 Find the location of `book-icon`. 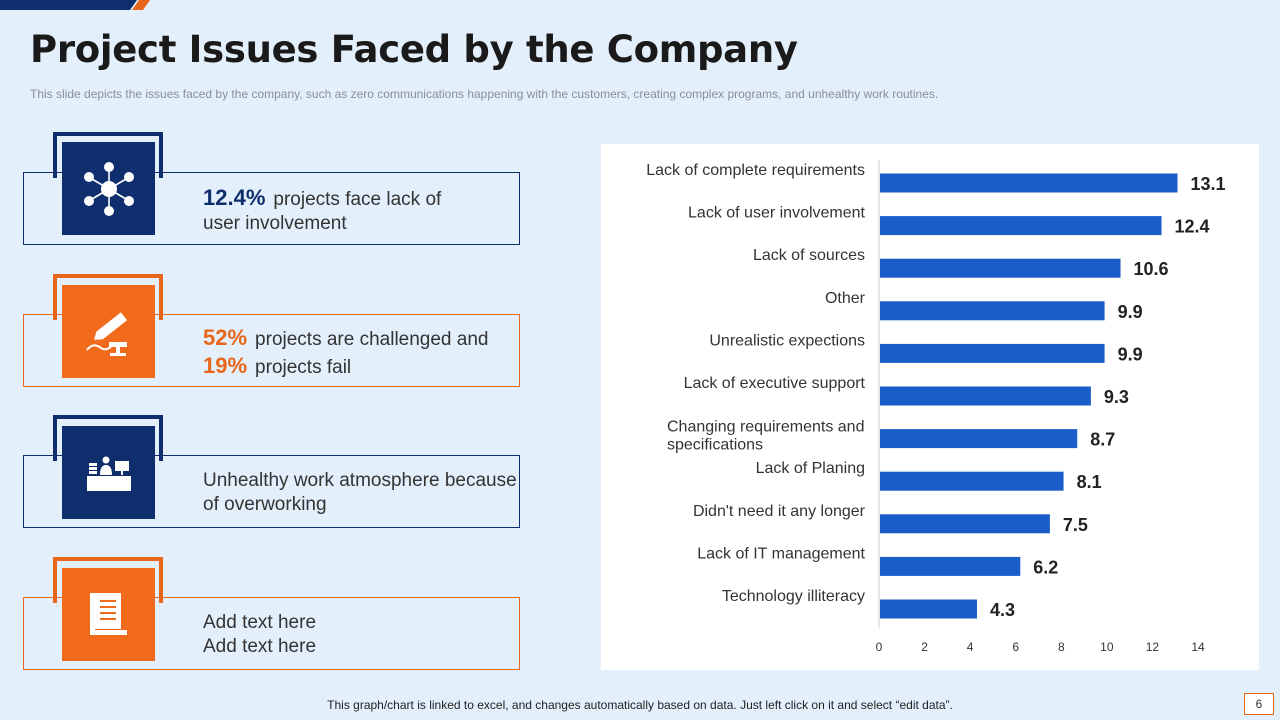

book-icon is located at coordinates (108, 614).